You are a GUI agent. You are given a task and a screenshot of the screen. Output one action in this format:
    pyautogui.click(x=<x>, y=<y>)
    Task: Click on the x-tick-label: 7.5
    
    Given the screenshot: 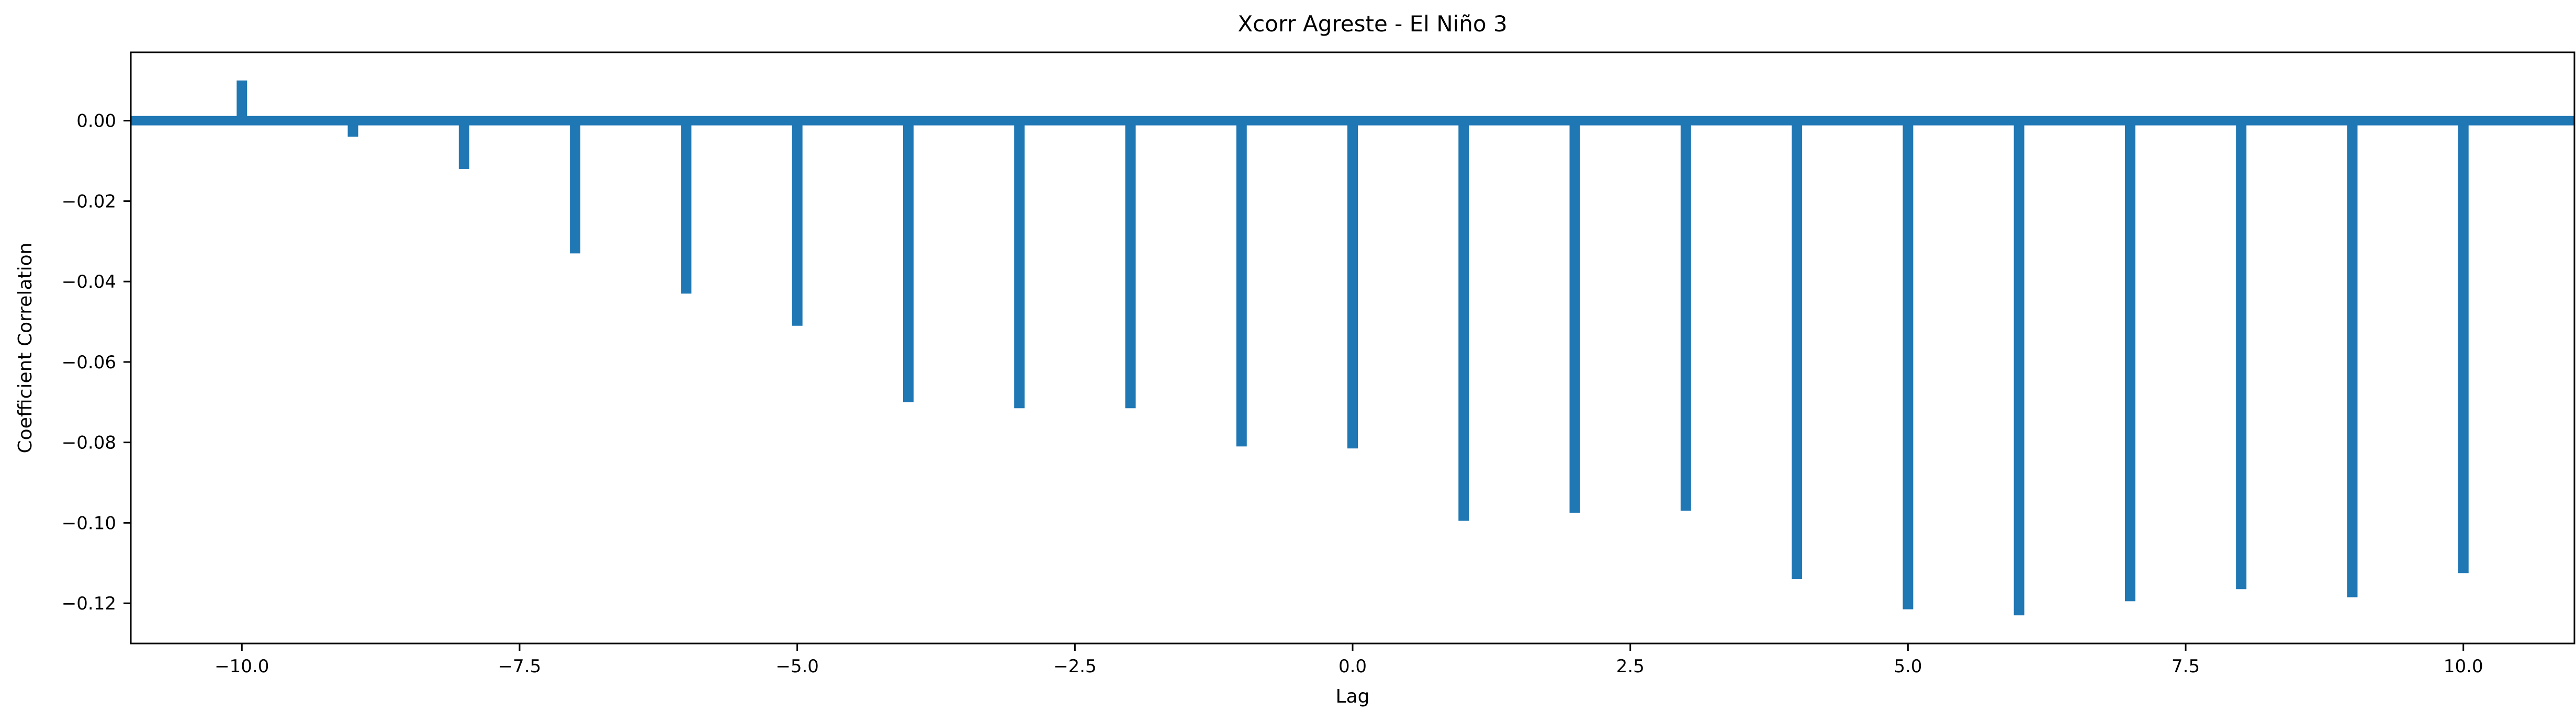 What is the action you would take?
    pyautogui.click(x=2186, y=667)
    